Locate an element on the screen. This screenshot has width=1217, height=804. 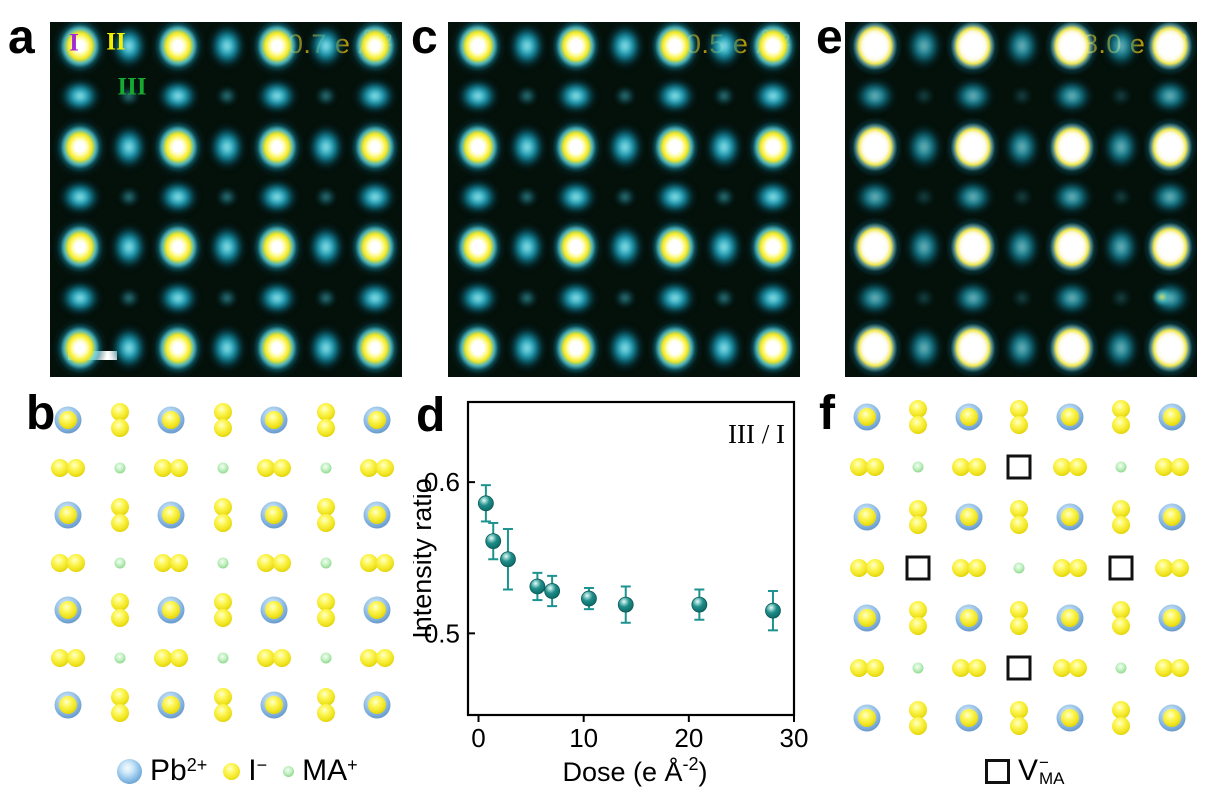
vacancy-legend: V − MA is located at coordinates (1025, 771).